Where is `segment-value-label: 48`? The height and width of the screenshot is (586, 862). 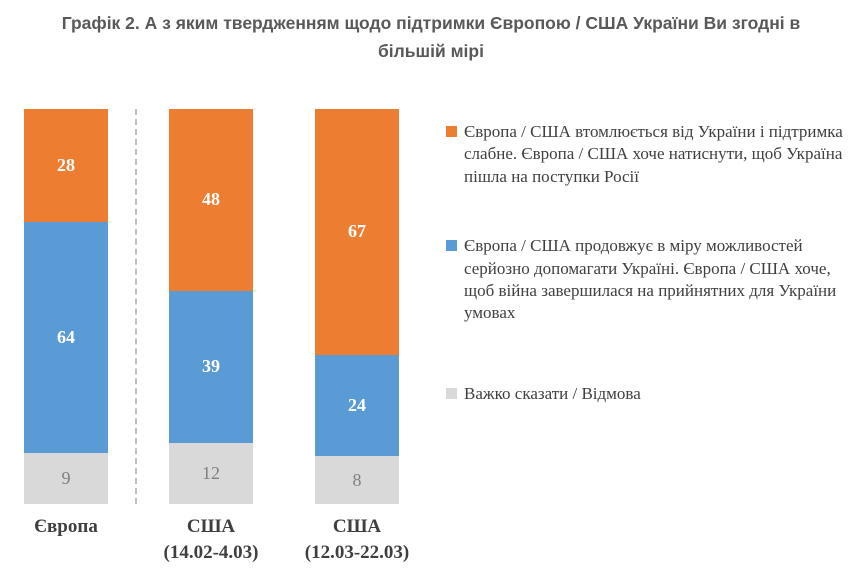 segment-value-label: 48 is located at coordinates (211, 199).